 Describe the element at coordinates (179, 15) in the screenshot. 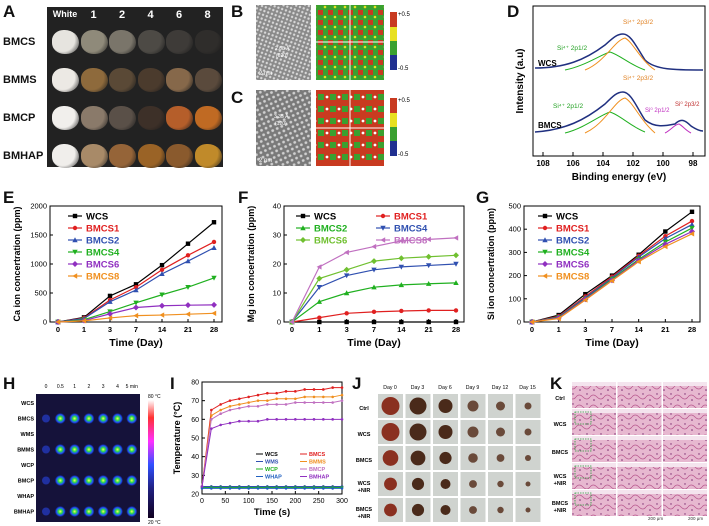

I see `powder-col-4: 6` at that location.